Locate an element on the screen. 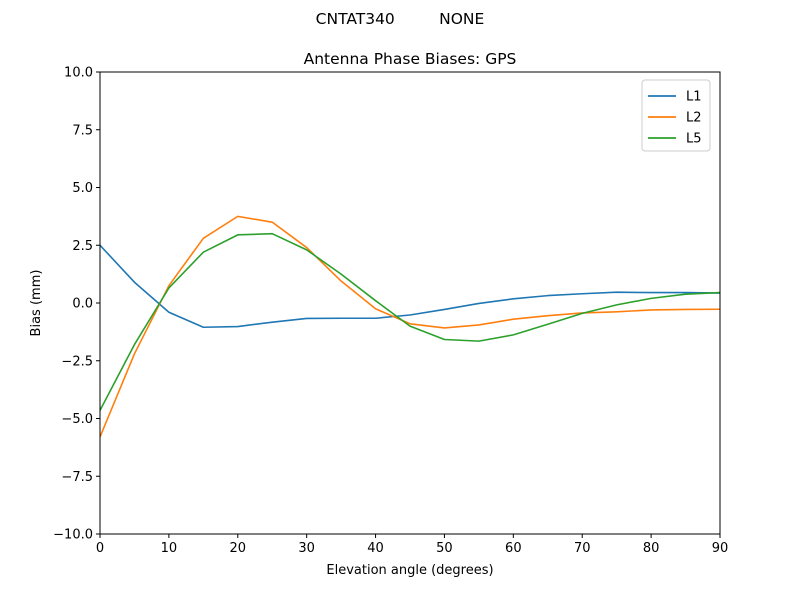 The width and height of the screenshot is (800, 600). x-tick-label: 70 is located at coordinates (582, 548).